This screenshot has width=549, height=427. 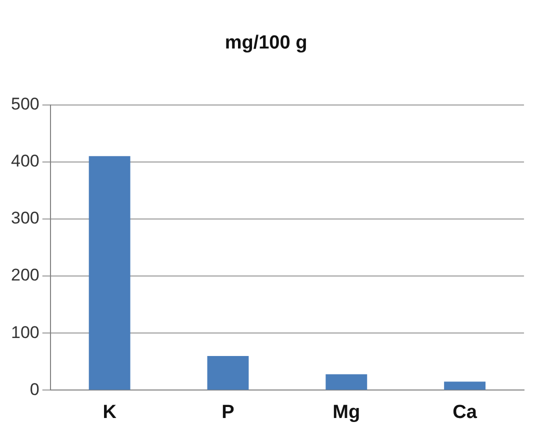 What do you see at coordinates (266, 43) in the screenshot?
I see `chart-title: mg/100 g` at bounding box center [266, 43].